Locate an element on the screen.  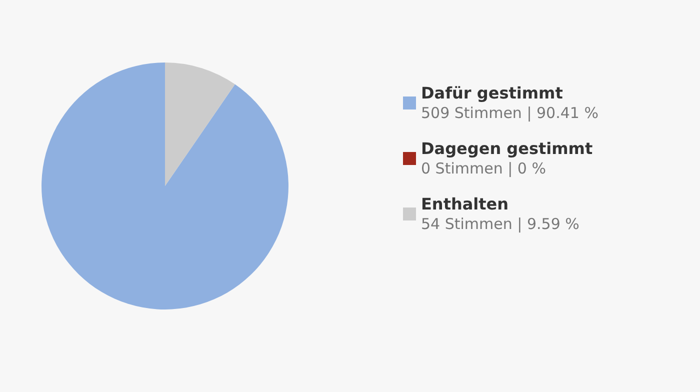
text: 0 Stimmen | 0 % is located at coordinates (483, 169).